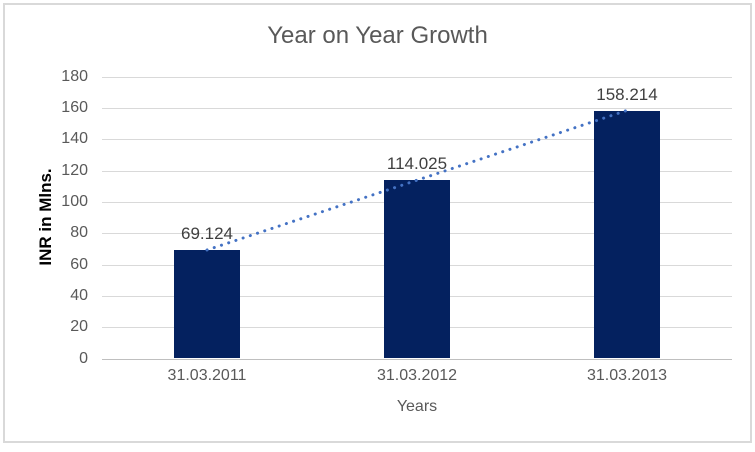  What do you see at coordinates (45, 217) in the screenshot?
I see `y-axis-title: INR in Mlns.` at bounding box center [45, 217].